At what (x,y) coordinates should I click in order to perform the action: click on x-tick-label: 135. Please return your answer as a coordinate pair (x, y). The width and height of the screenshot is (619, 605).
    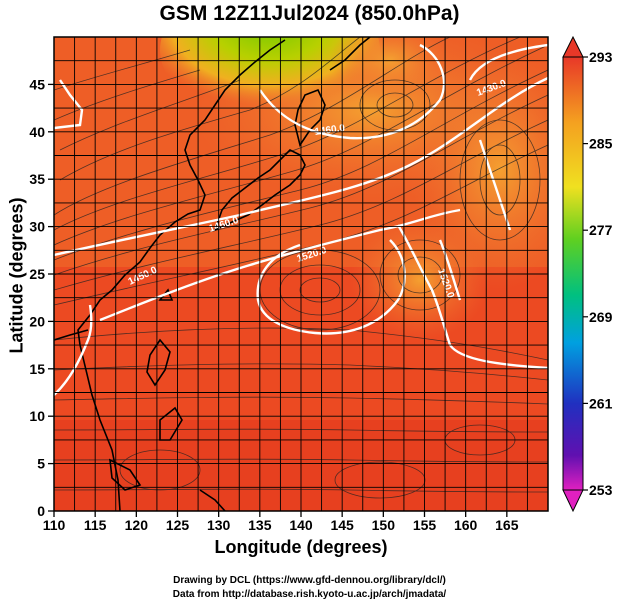
    Looking at the image, I should click on (260, 525).